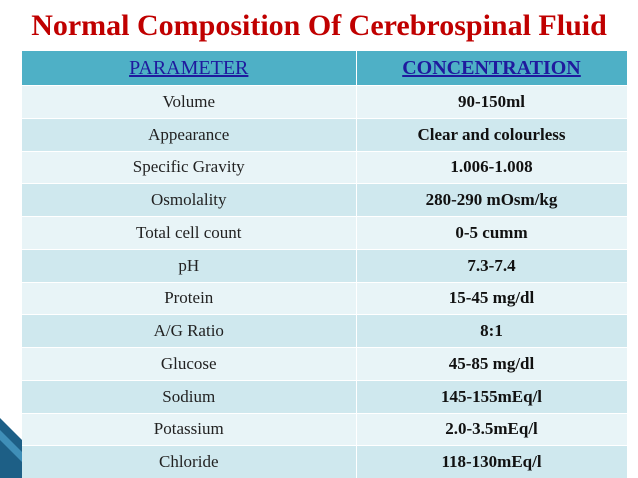 This screenshot has height=478, width=638. What do you see at coordinates (189, 102) in the screenshot?
I see `parameter-cell: Volume` at bounding box center [189, 102].